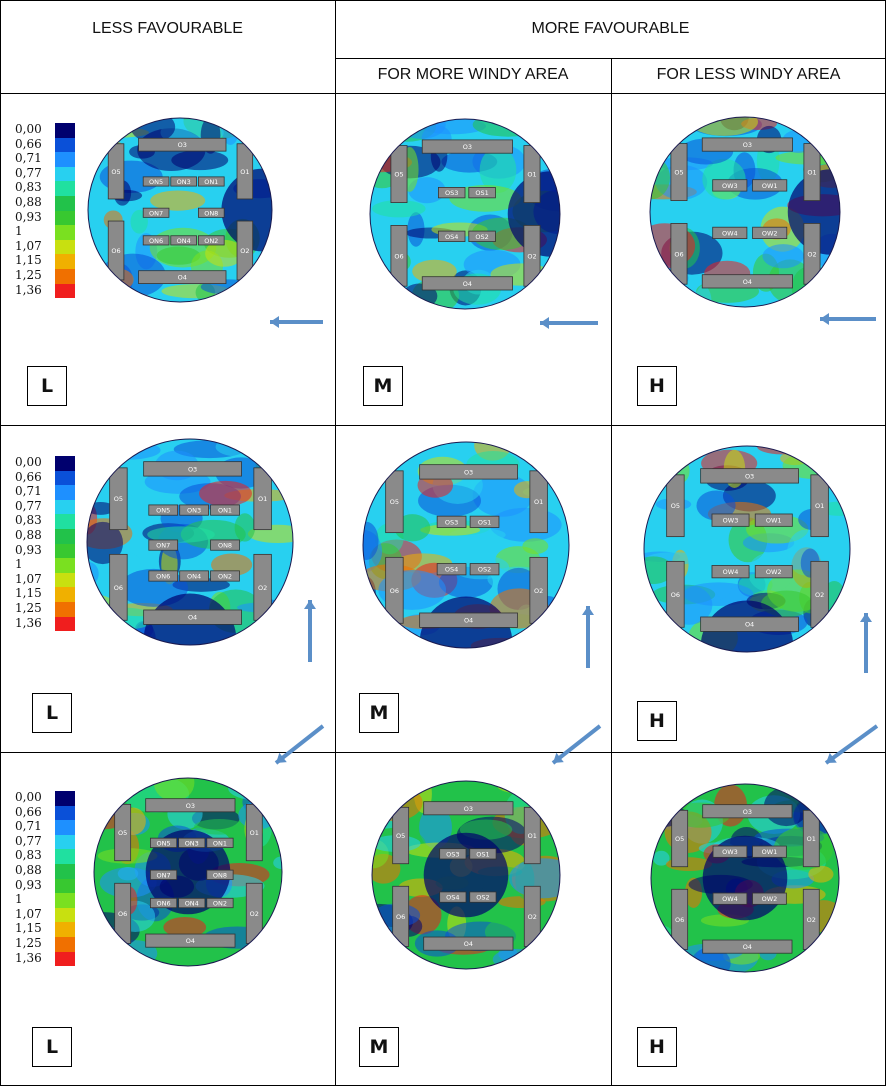  I want to click on legend-value: 0,00, so click(28, 129).